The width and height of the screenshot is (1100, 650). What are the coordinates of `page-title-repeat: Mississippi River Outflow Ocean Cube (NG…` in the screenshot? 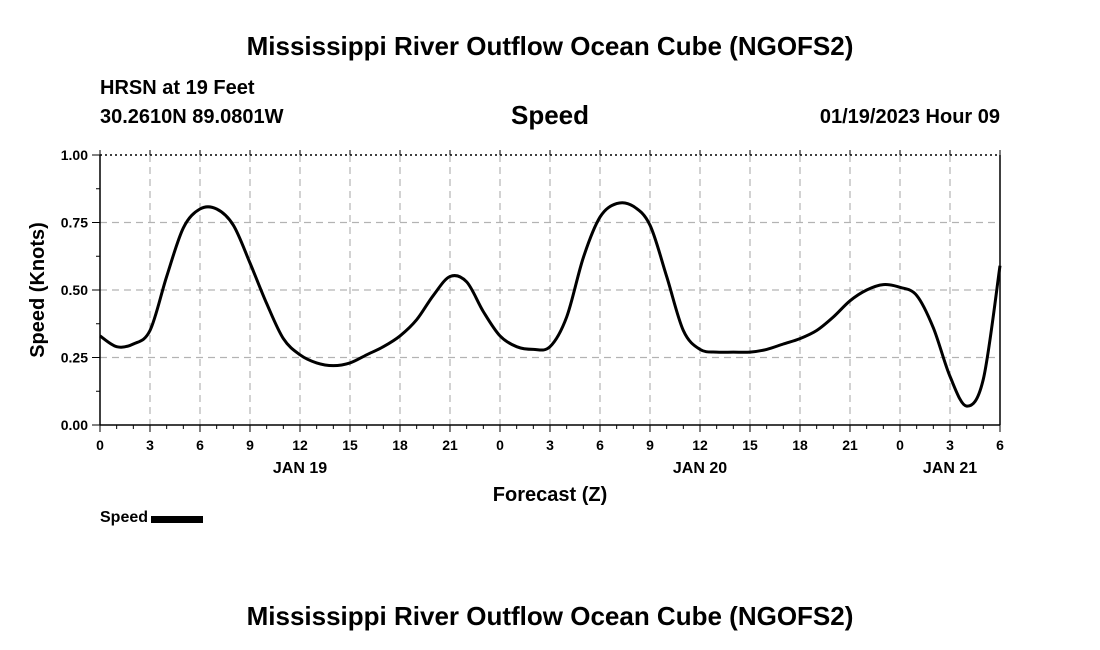 It's located at (550, 616).